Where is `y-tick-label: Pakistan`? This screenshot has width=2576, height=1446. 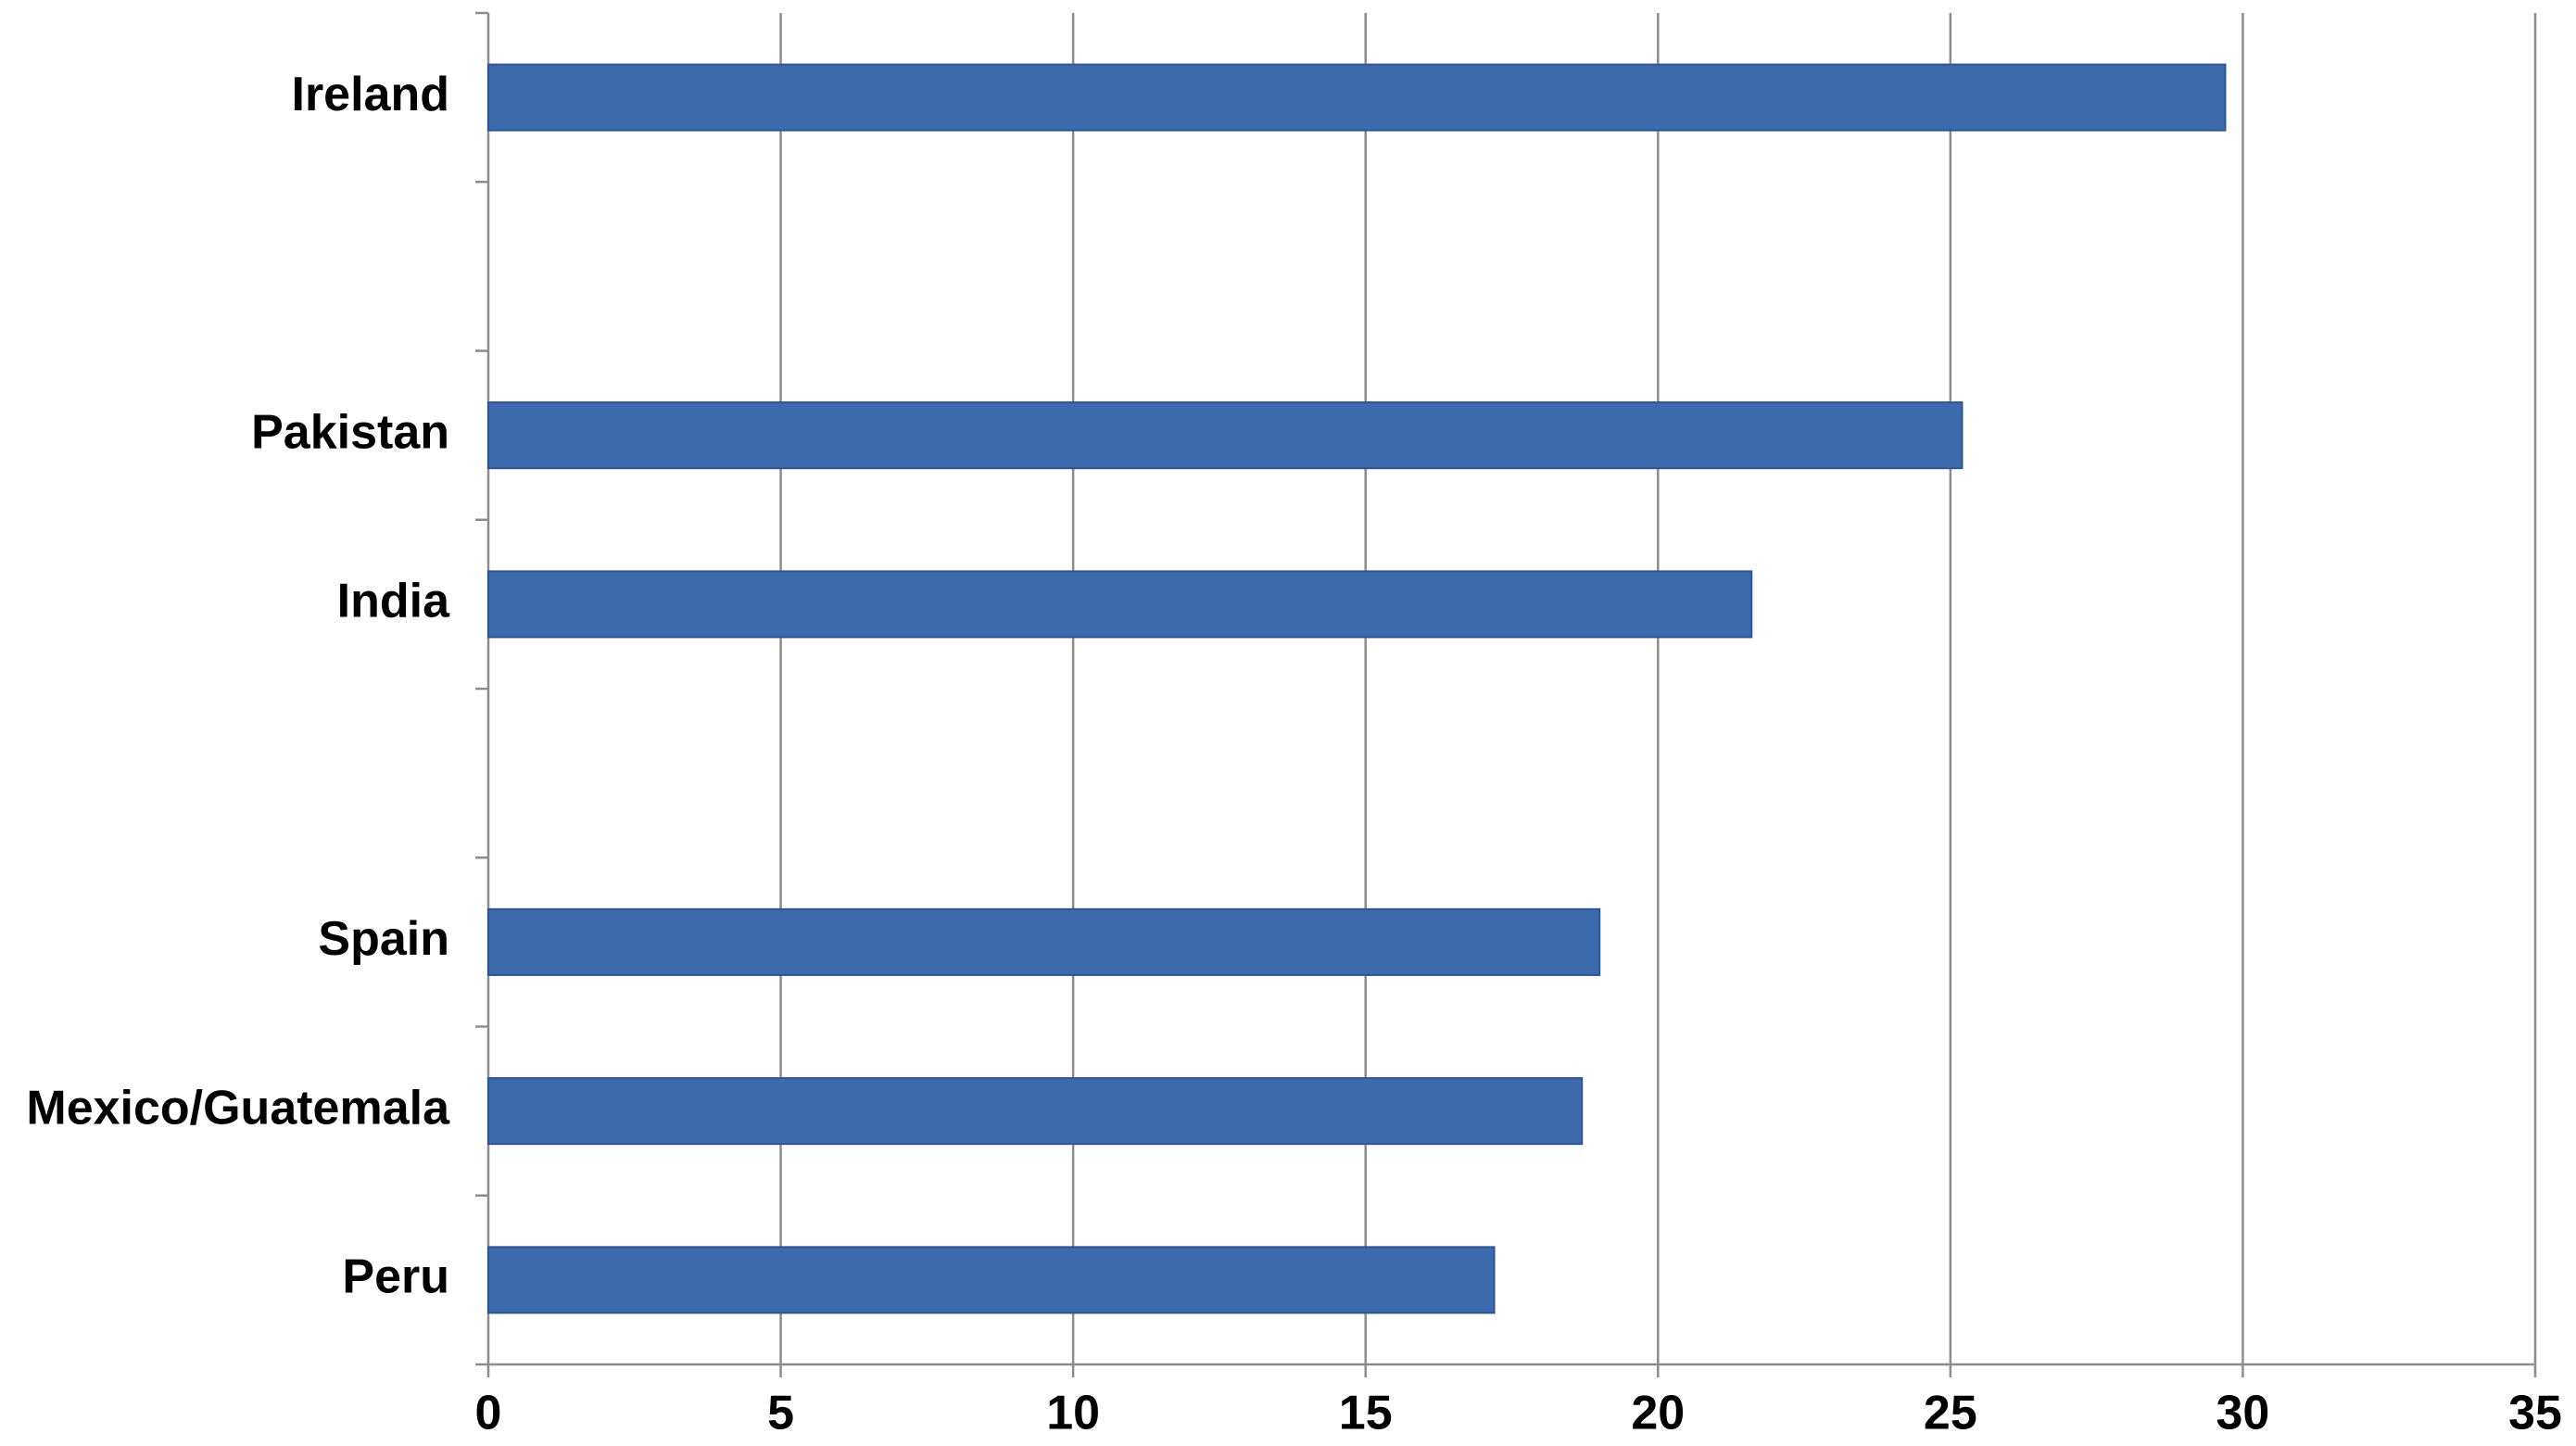
y-tick-label: Pakistan is located at coordinates (350, 432).